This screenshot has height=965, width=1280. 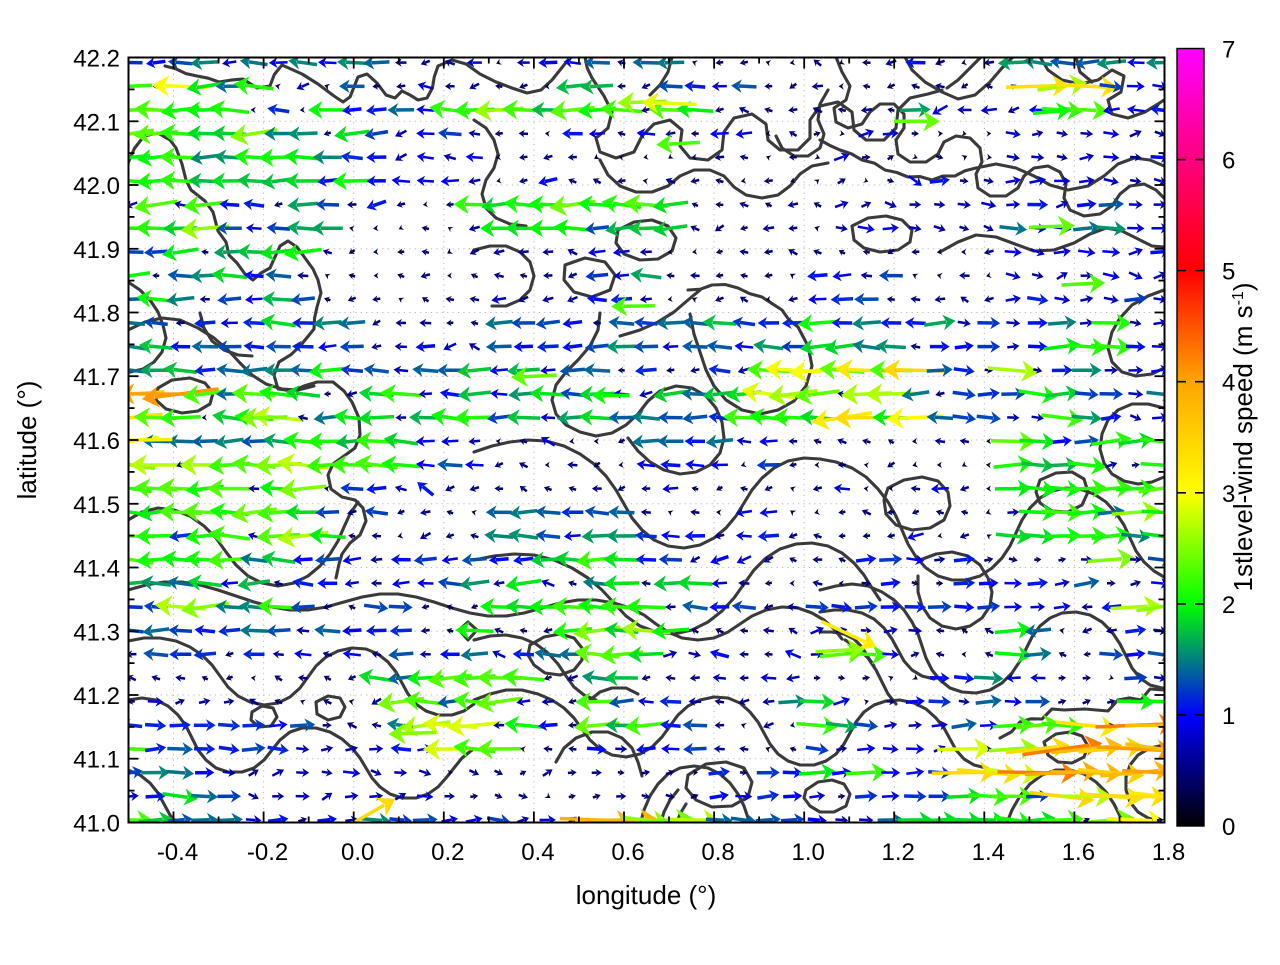 I want to click on svg-text: 1.4, so click(x=988, y=852).